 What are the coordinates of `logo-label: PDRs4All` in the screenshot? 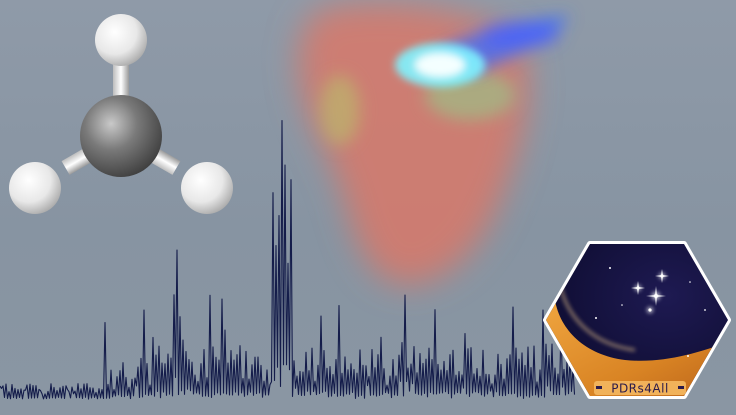 It's located at (640, 389).